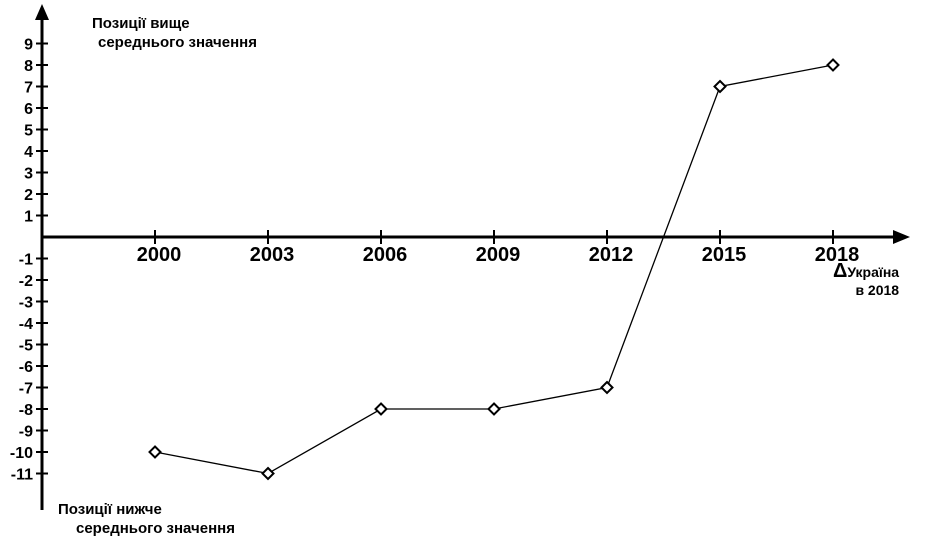 The image size is (931, 540). Describe the element at coordinates (26, 367) in the screenshot. I see `y-tick-label: -6` at that location.